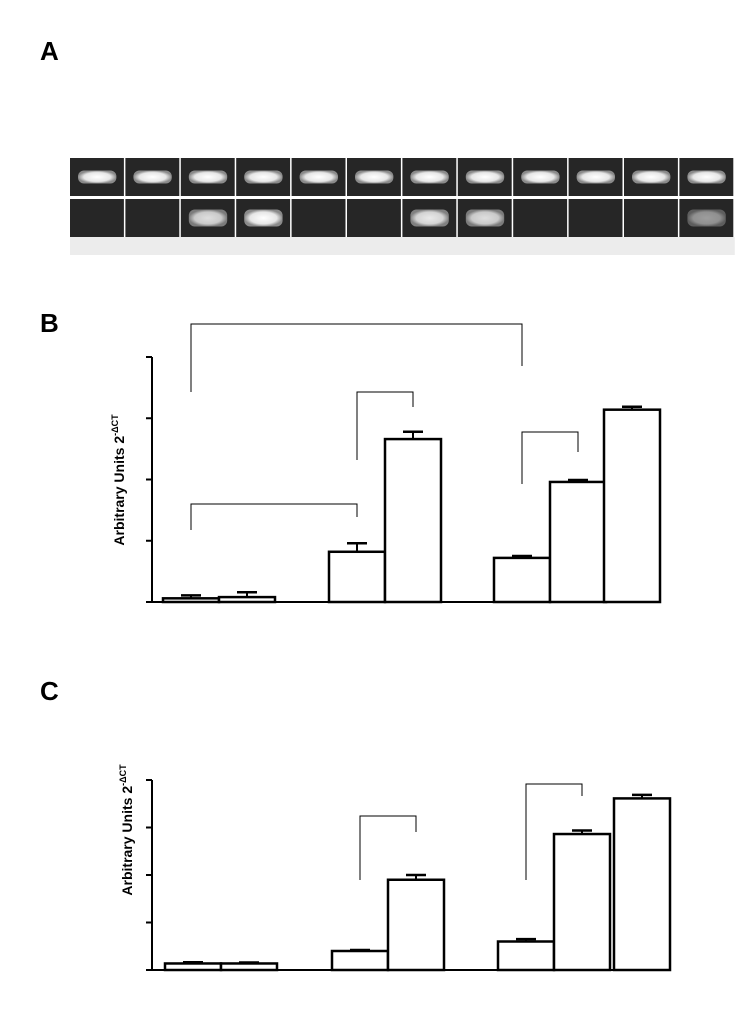  I want to click on panel-a-letter: A, so click(49, 51).